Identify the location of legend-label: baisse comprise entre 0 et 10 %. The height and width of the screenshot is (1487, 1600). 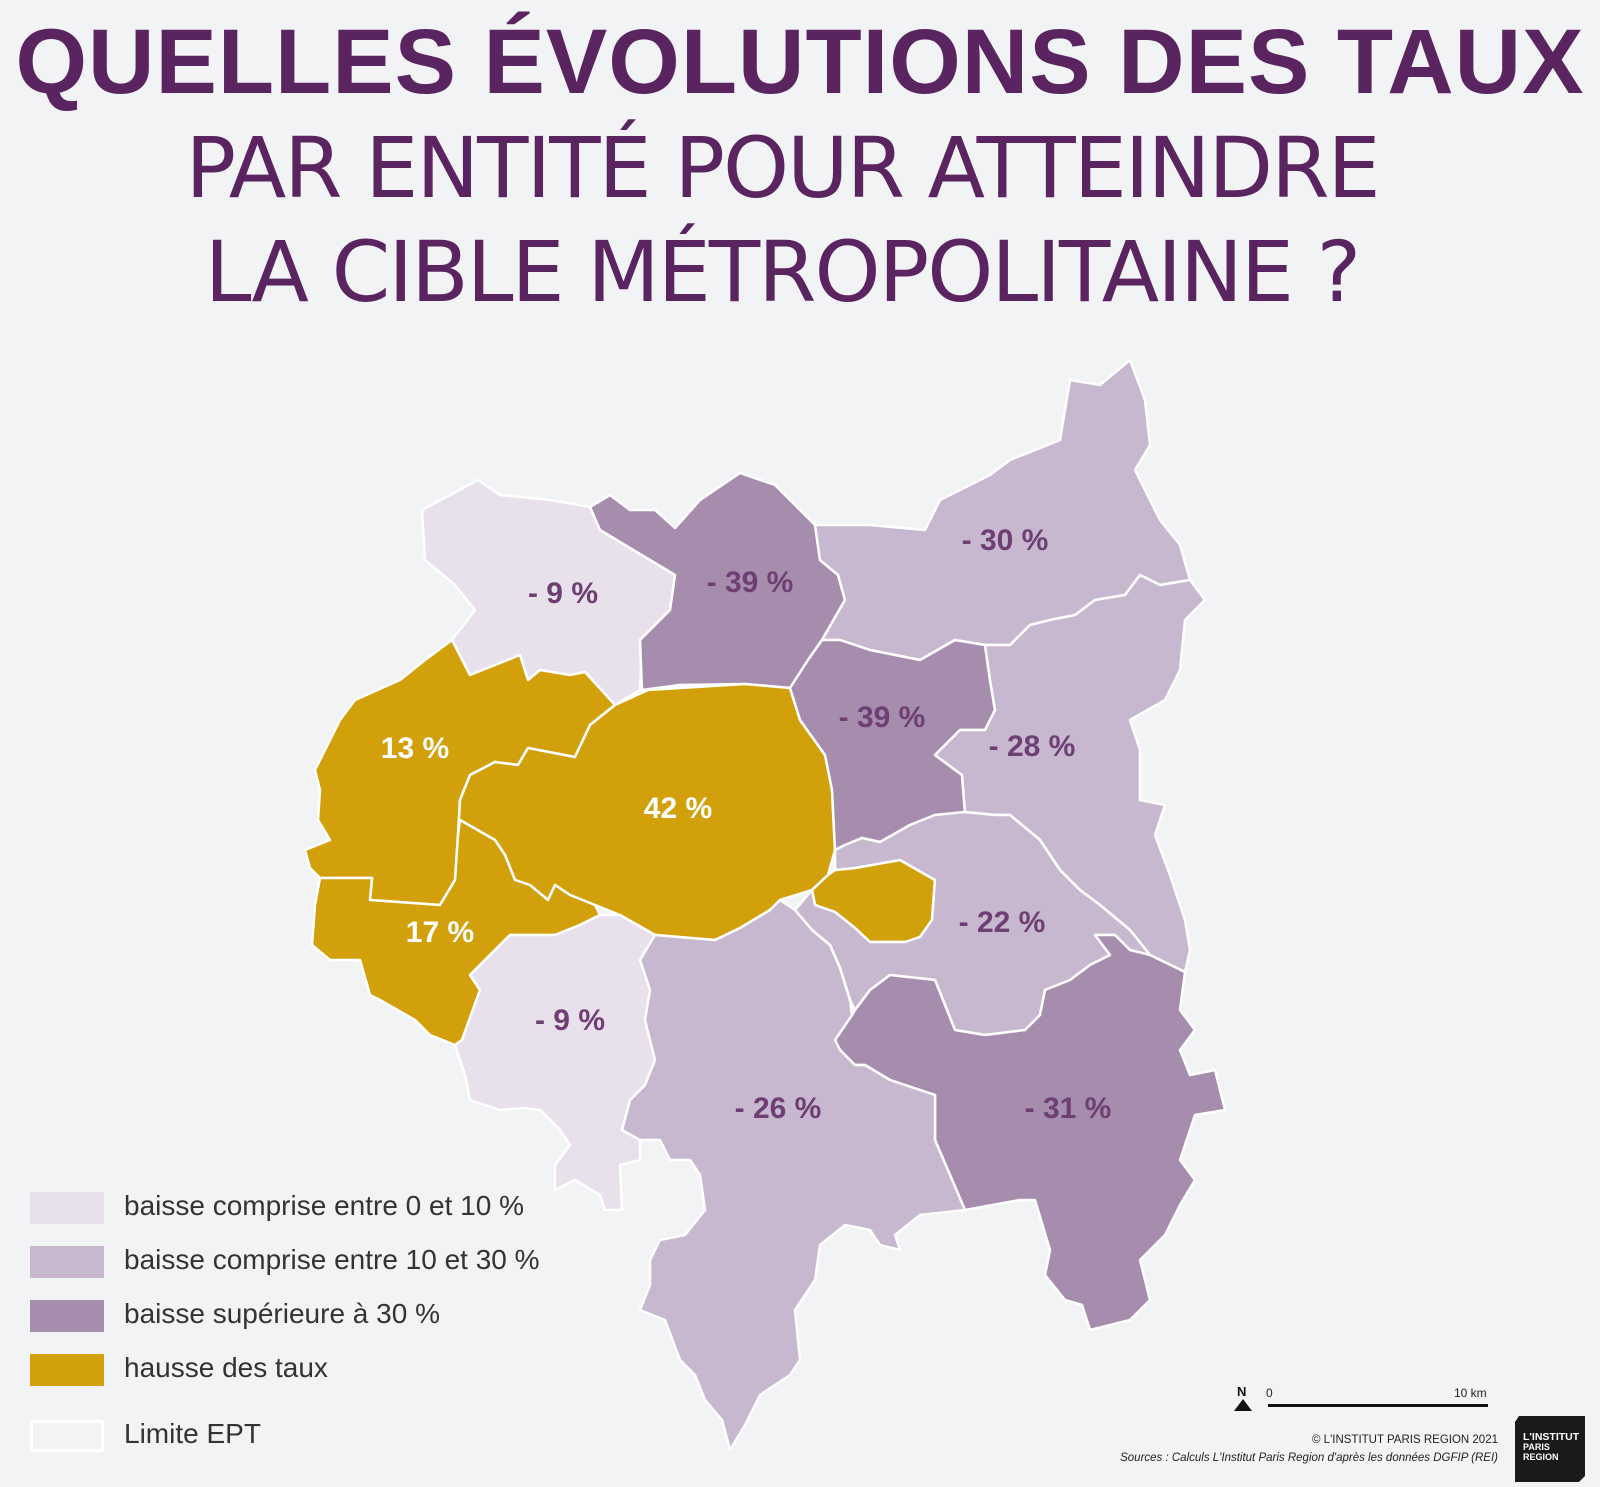
(324, 1205).